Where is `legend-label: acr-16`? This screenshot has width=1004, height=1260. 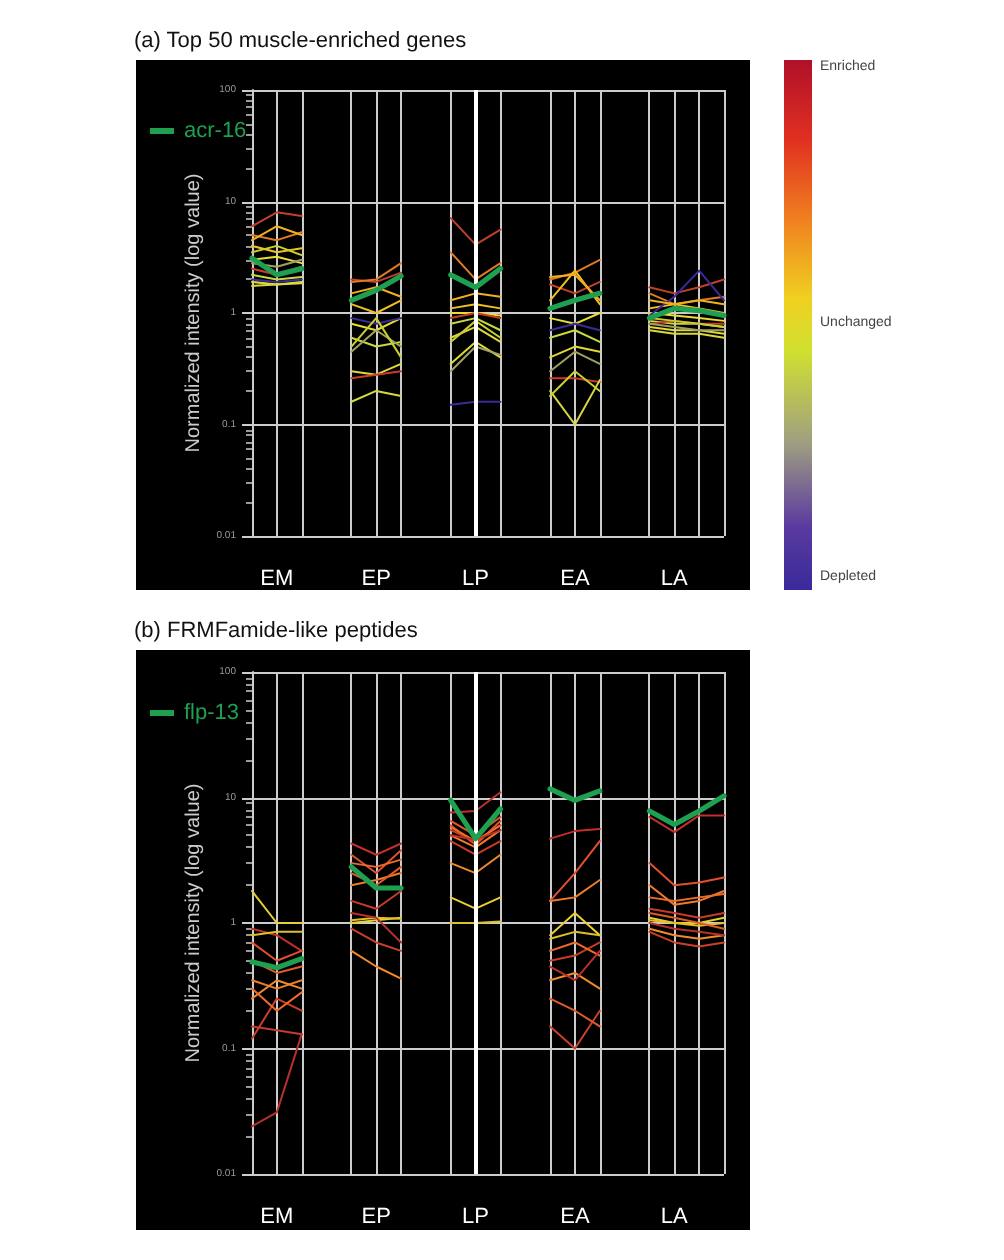
legend-label: acr-16 is located at coordinates (215, 131).